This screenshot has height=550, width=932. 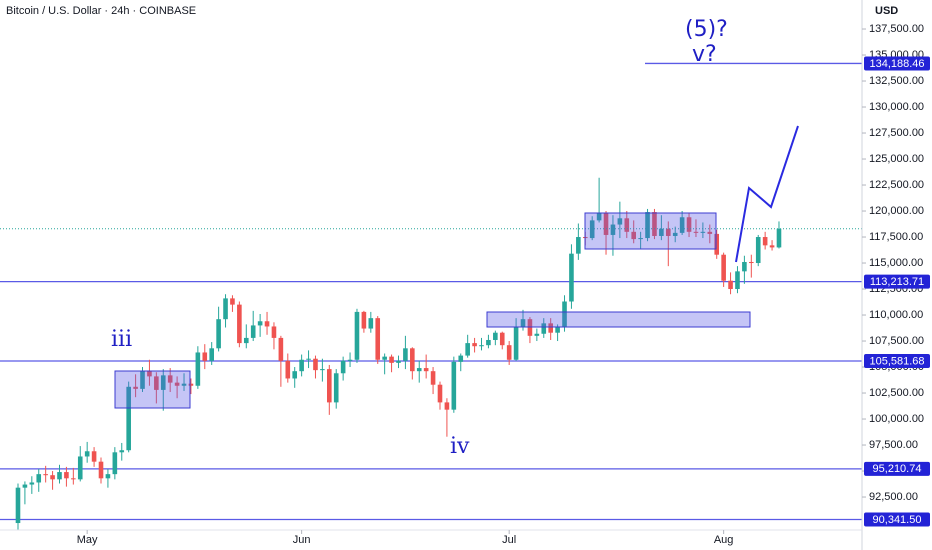 What do you see at coordinates (896, 29) in the screenshot?
I see `y-tick-label: 137,500.00` at bounding box center [896, 29].